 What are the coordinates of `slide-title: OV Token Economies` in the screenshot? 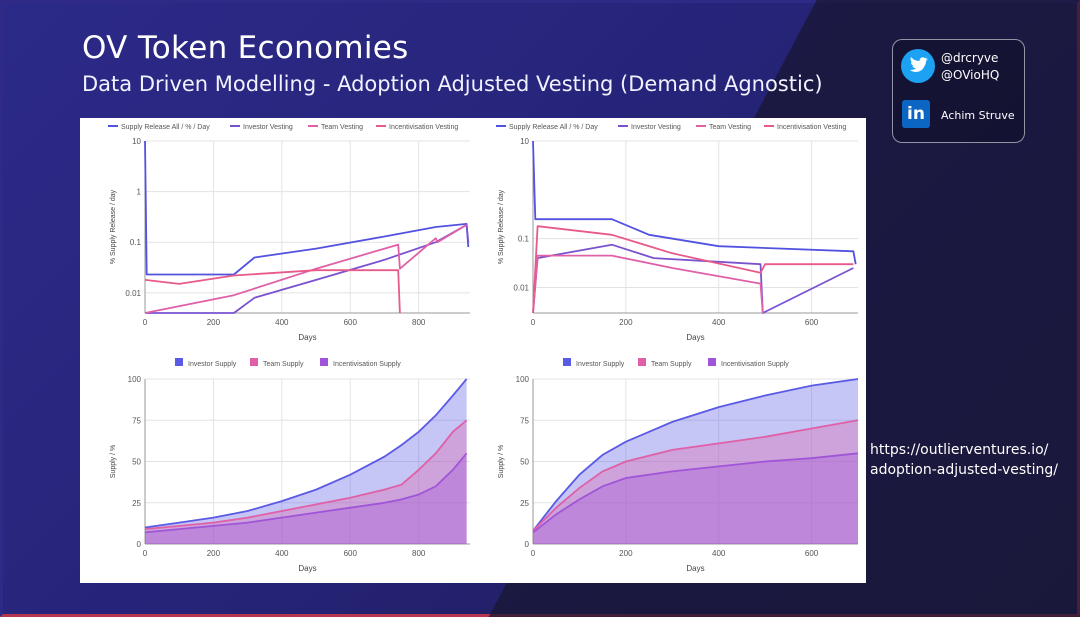 It's located at (245, 48).